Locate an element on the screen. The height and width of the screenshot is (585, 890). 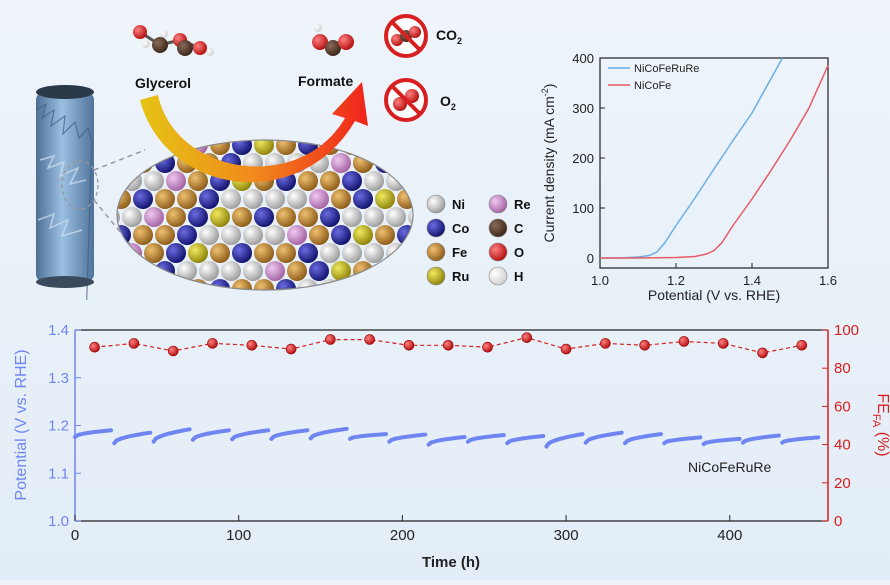
stab-right-axis-label: FEFA (%) is located at coordinates (880, 424).